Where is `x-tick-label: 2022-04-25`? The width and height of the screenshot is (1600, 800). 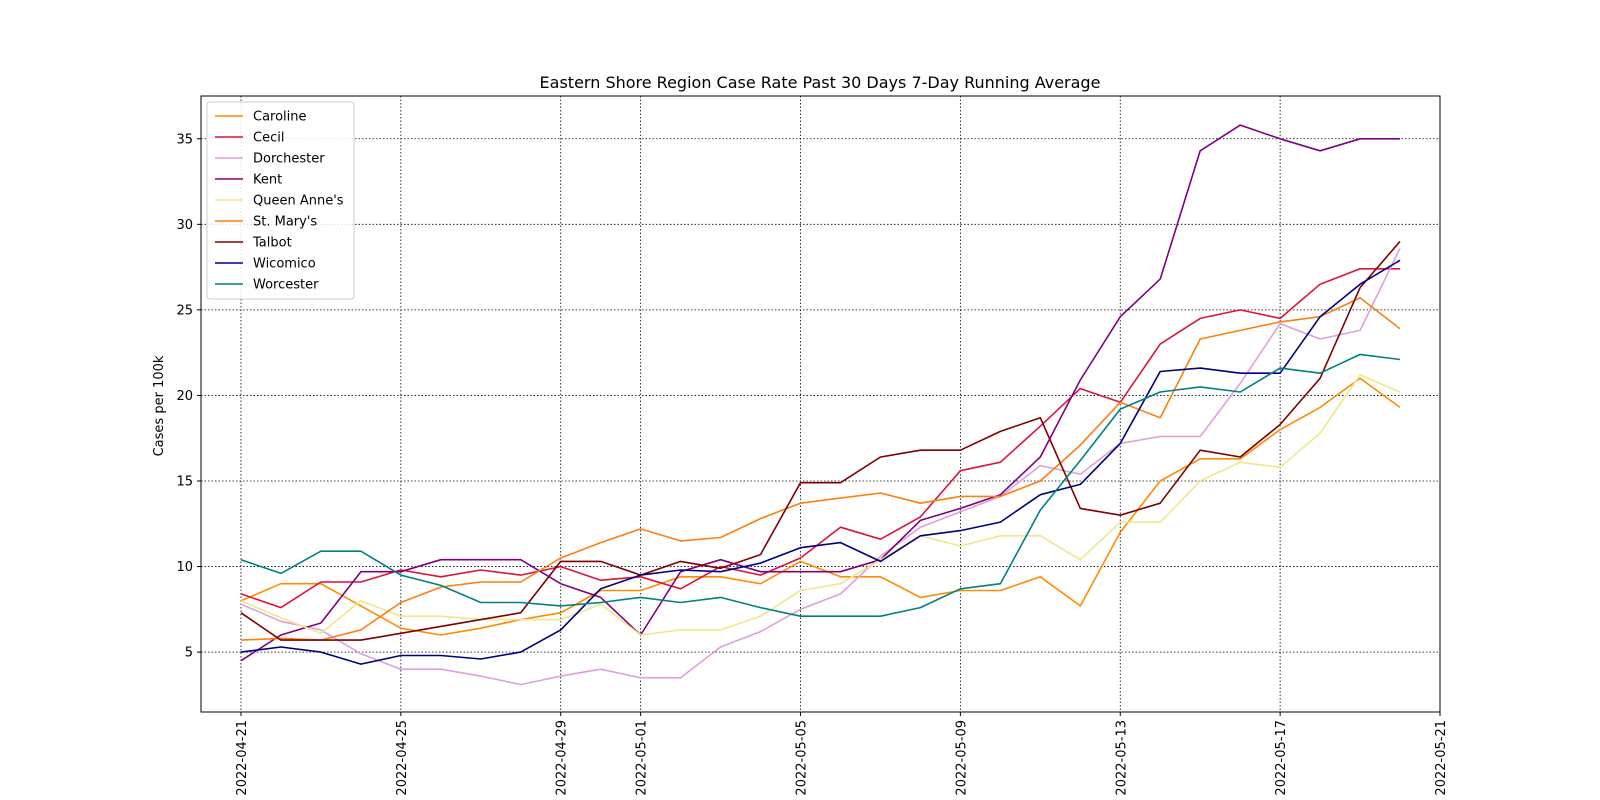 x-tick-label: 2022-04-25 is located at coordinates (402, 758).